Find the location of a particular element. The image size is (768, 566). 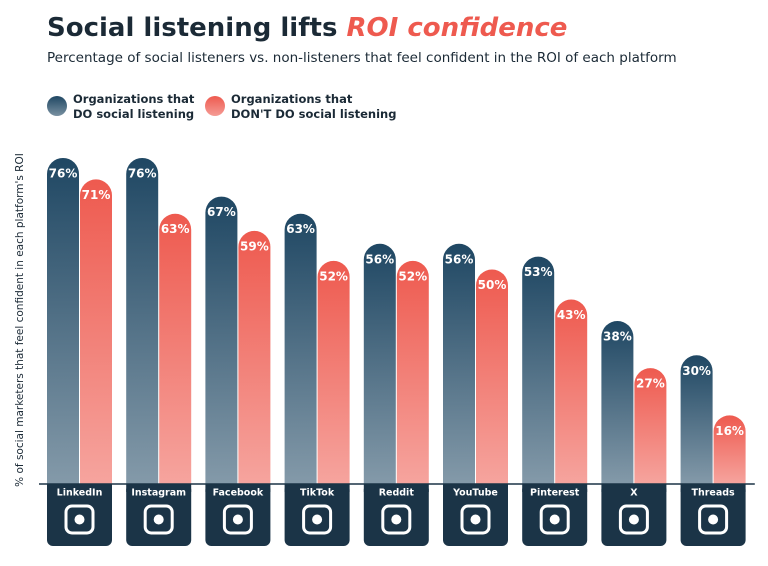

legend-item: Organizations that DO social listening is located at coordinates (120, 107).